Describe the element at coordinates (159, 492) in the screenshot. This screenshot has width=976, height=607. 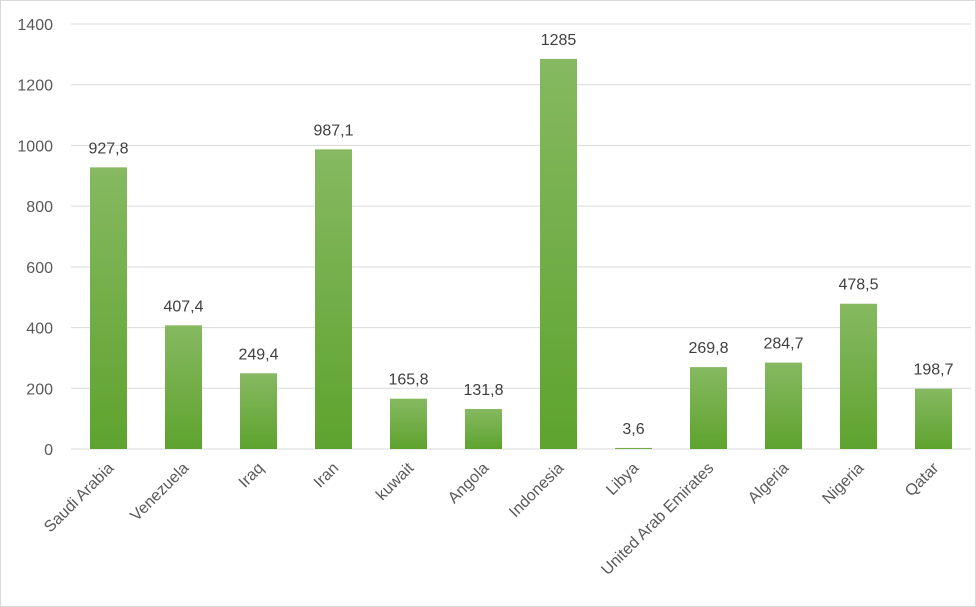
I see `x-category-label: Venezuela` at that location.